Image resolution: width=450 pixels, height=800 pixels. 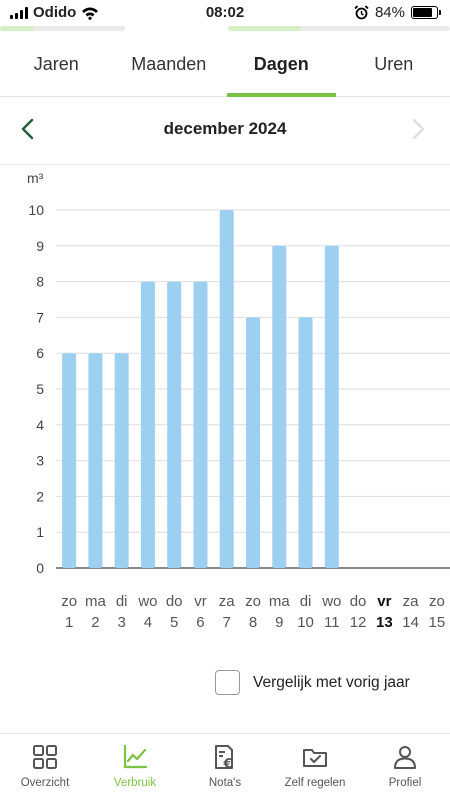 What do you see at coordinates (384, 622) in the screenshot?
I see `x-day-label: 13` at bounding box center [384, 622].